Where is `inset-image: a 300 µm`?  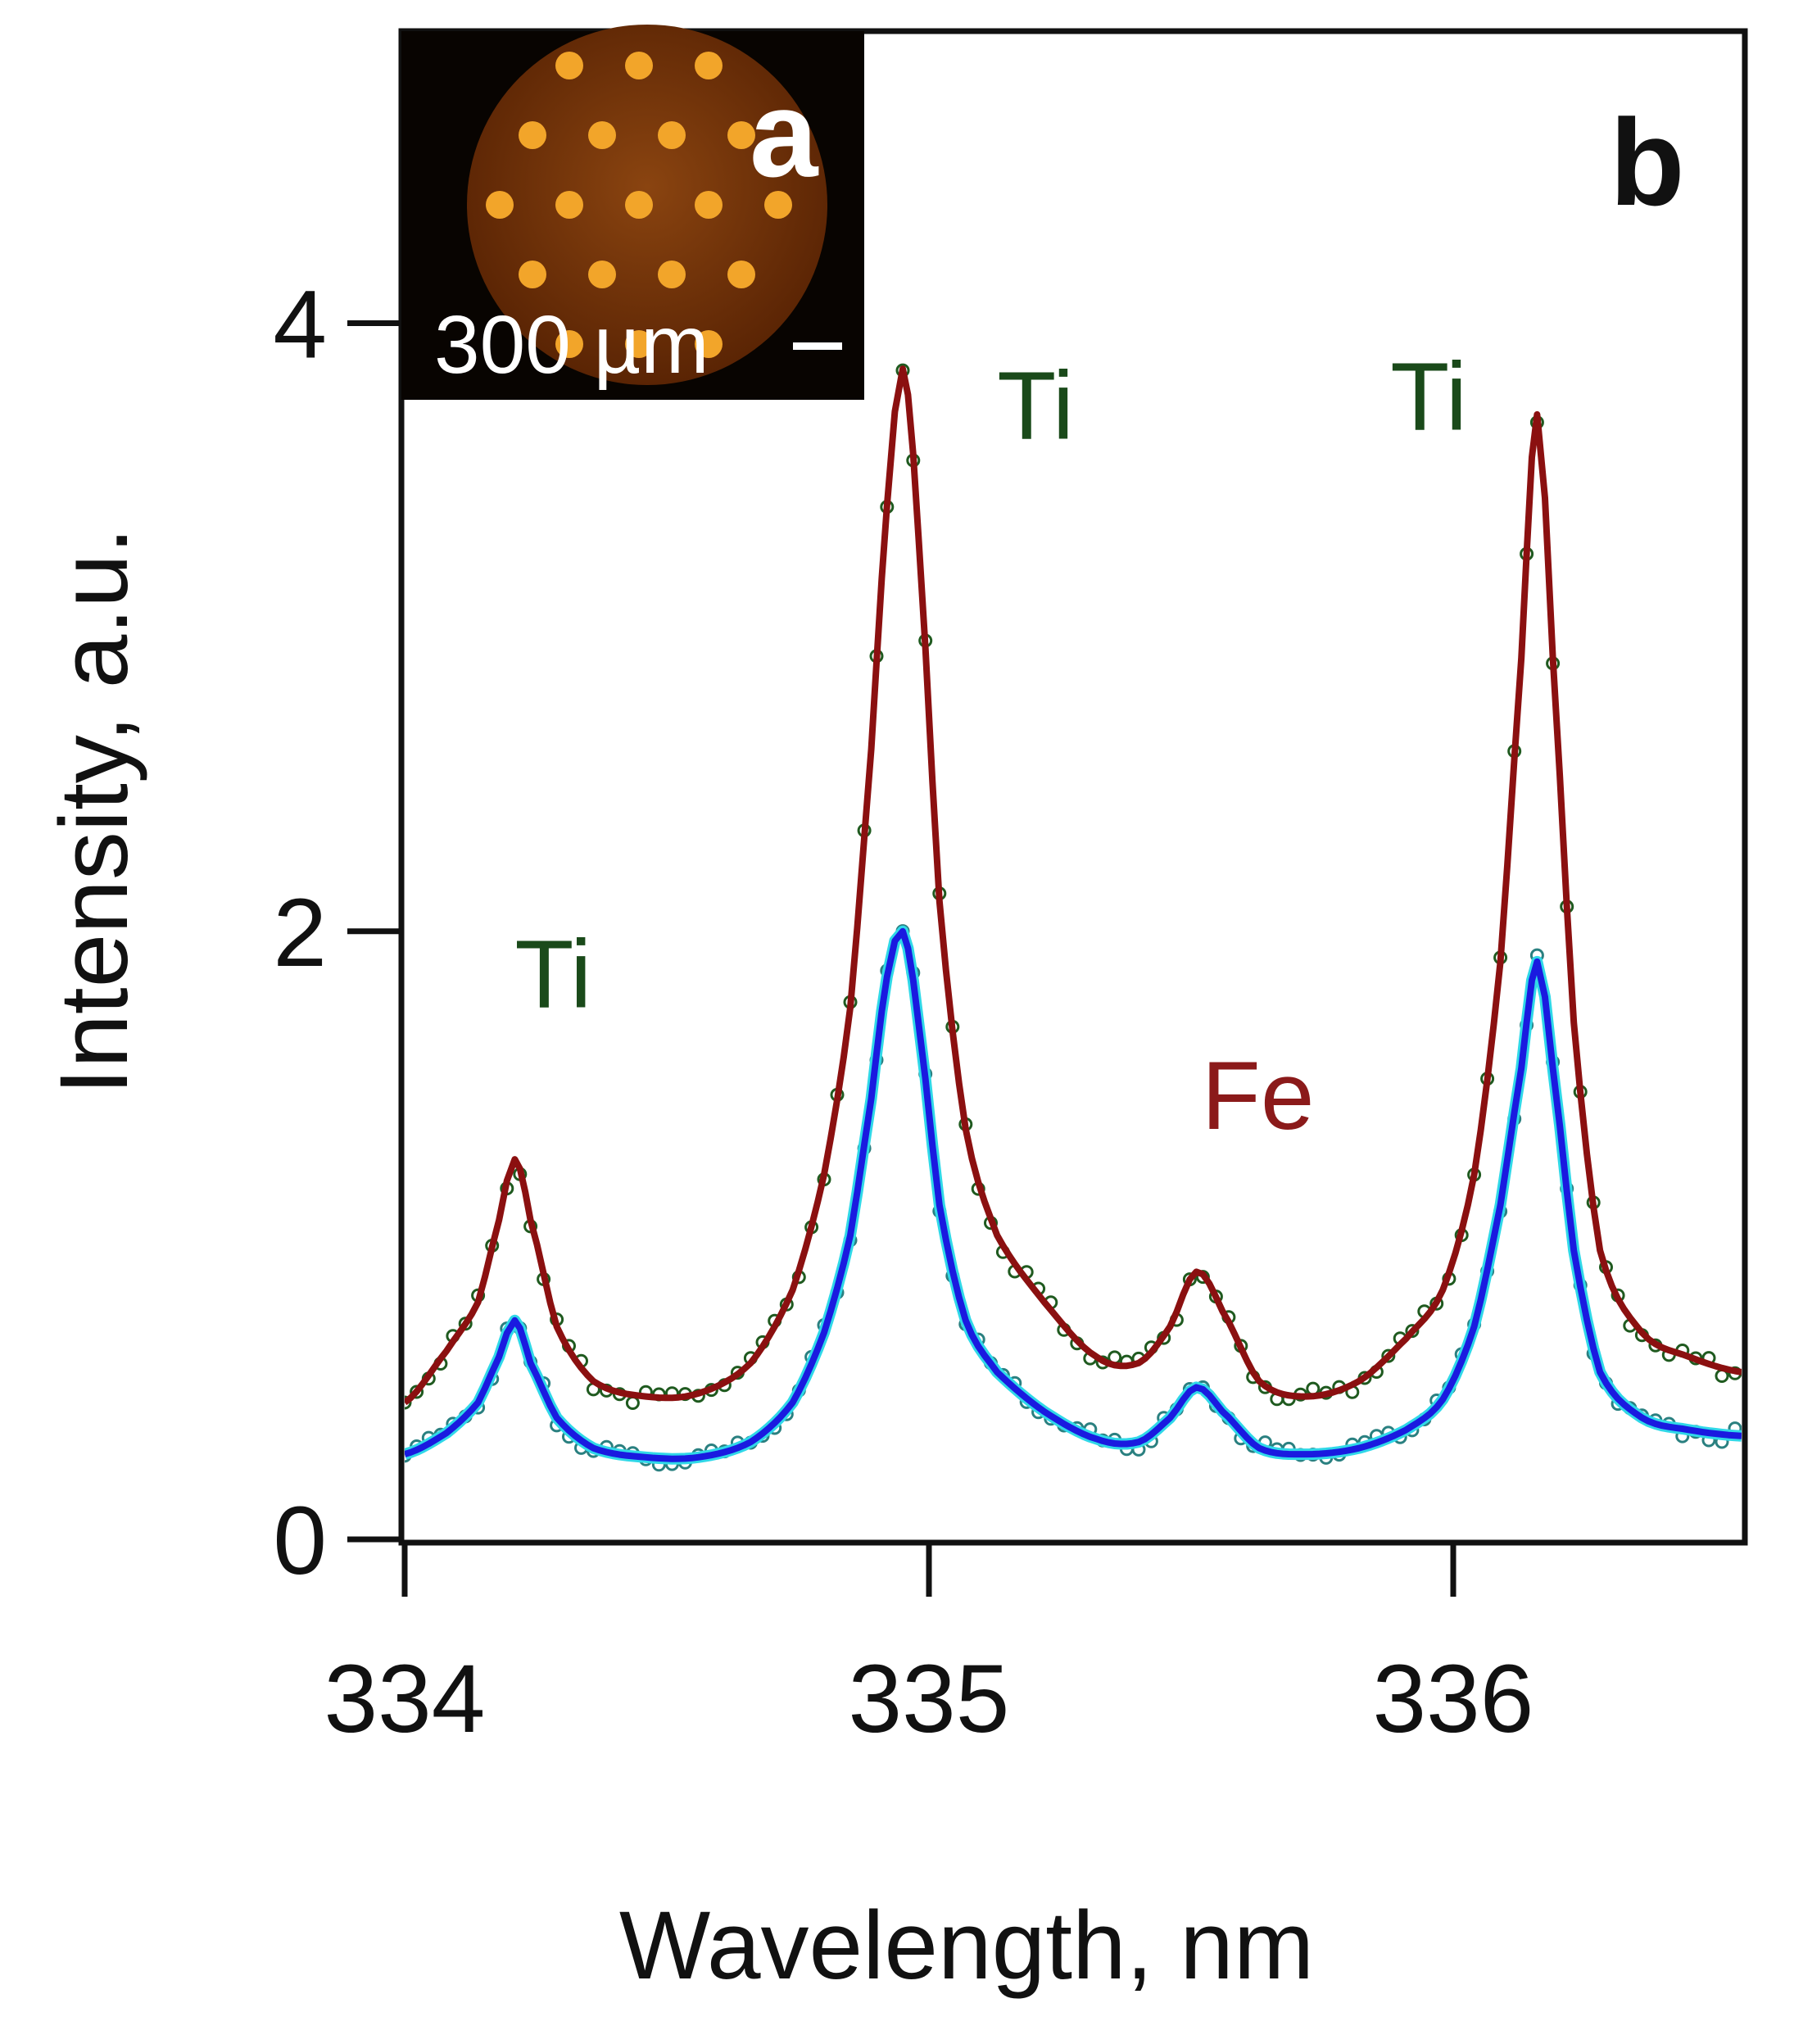 inset-image: a 300 µm is located at coordinates (632, 212).